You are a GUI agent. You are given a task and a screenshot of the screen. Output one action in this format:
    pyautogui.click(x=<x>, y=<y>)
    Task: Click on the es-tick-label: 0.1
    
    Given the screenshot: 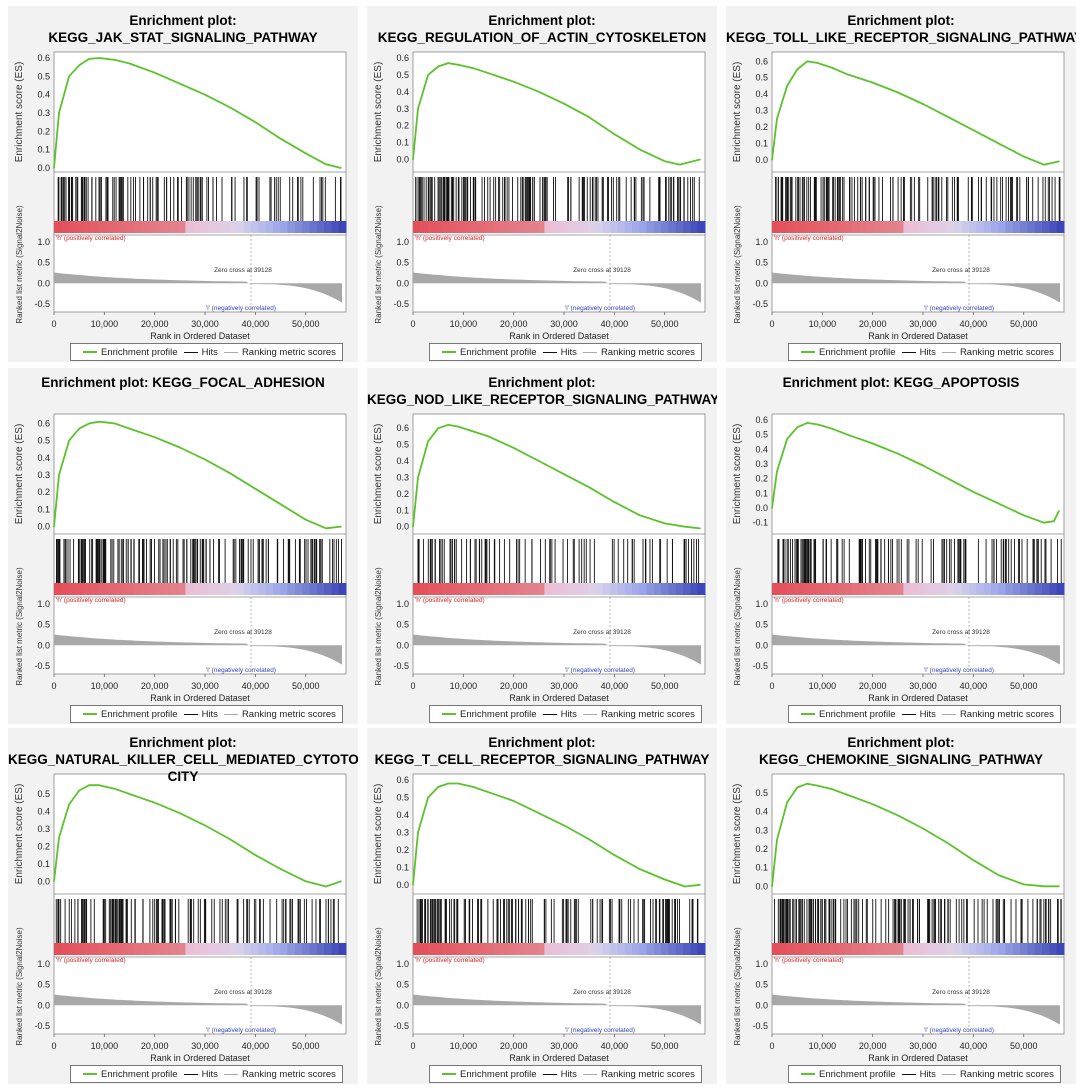 What is the action you would take?
    pyautogui.click(x=43, y=509)
    